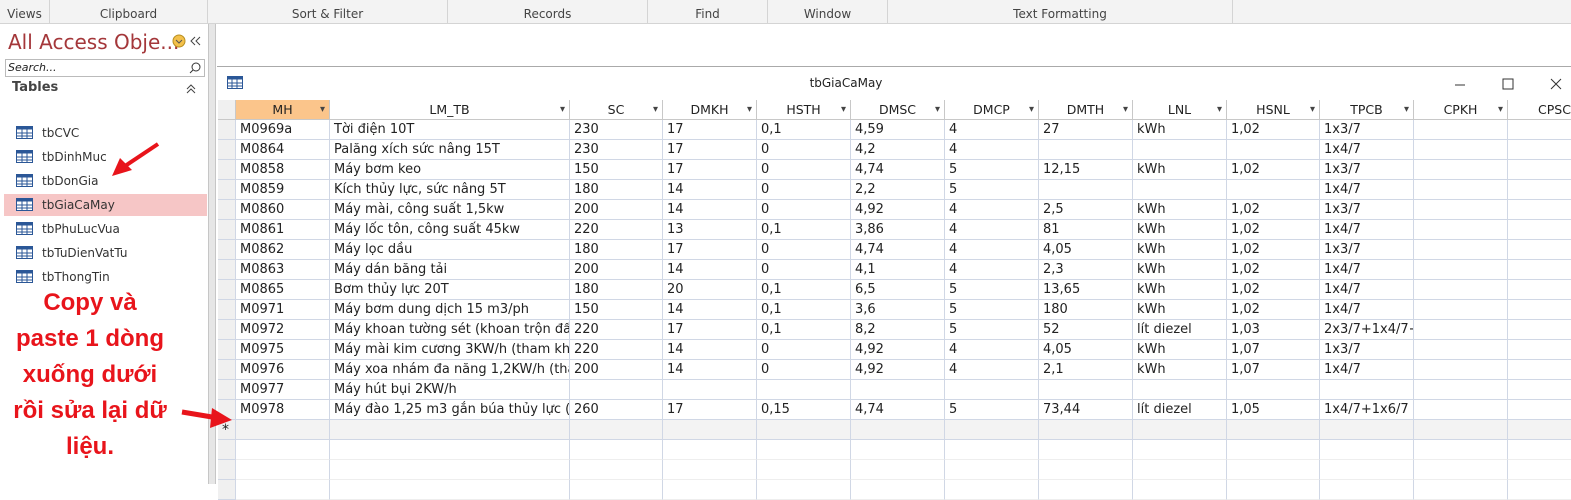 This screenshot has width=1571, height=500. Describe the element at coordinates (450, 290) in the screenshot. I see `table-cell: Bơm thủy lực 20T` at that location.